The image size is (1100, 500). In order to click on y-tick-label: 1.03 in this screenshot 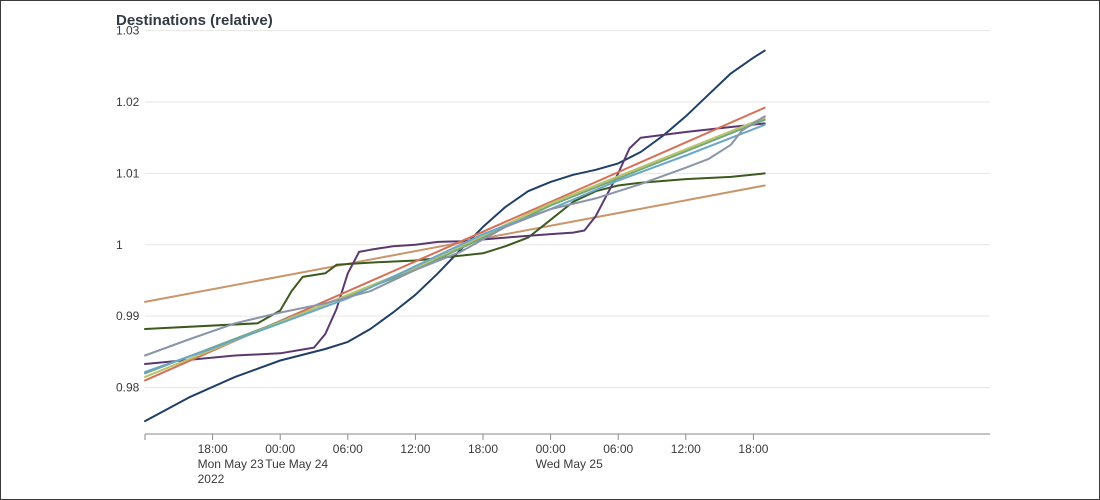, I will do `click(128, 31)`.